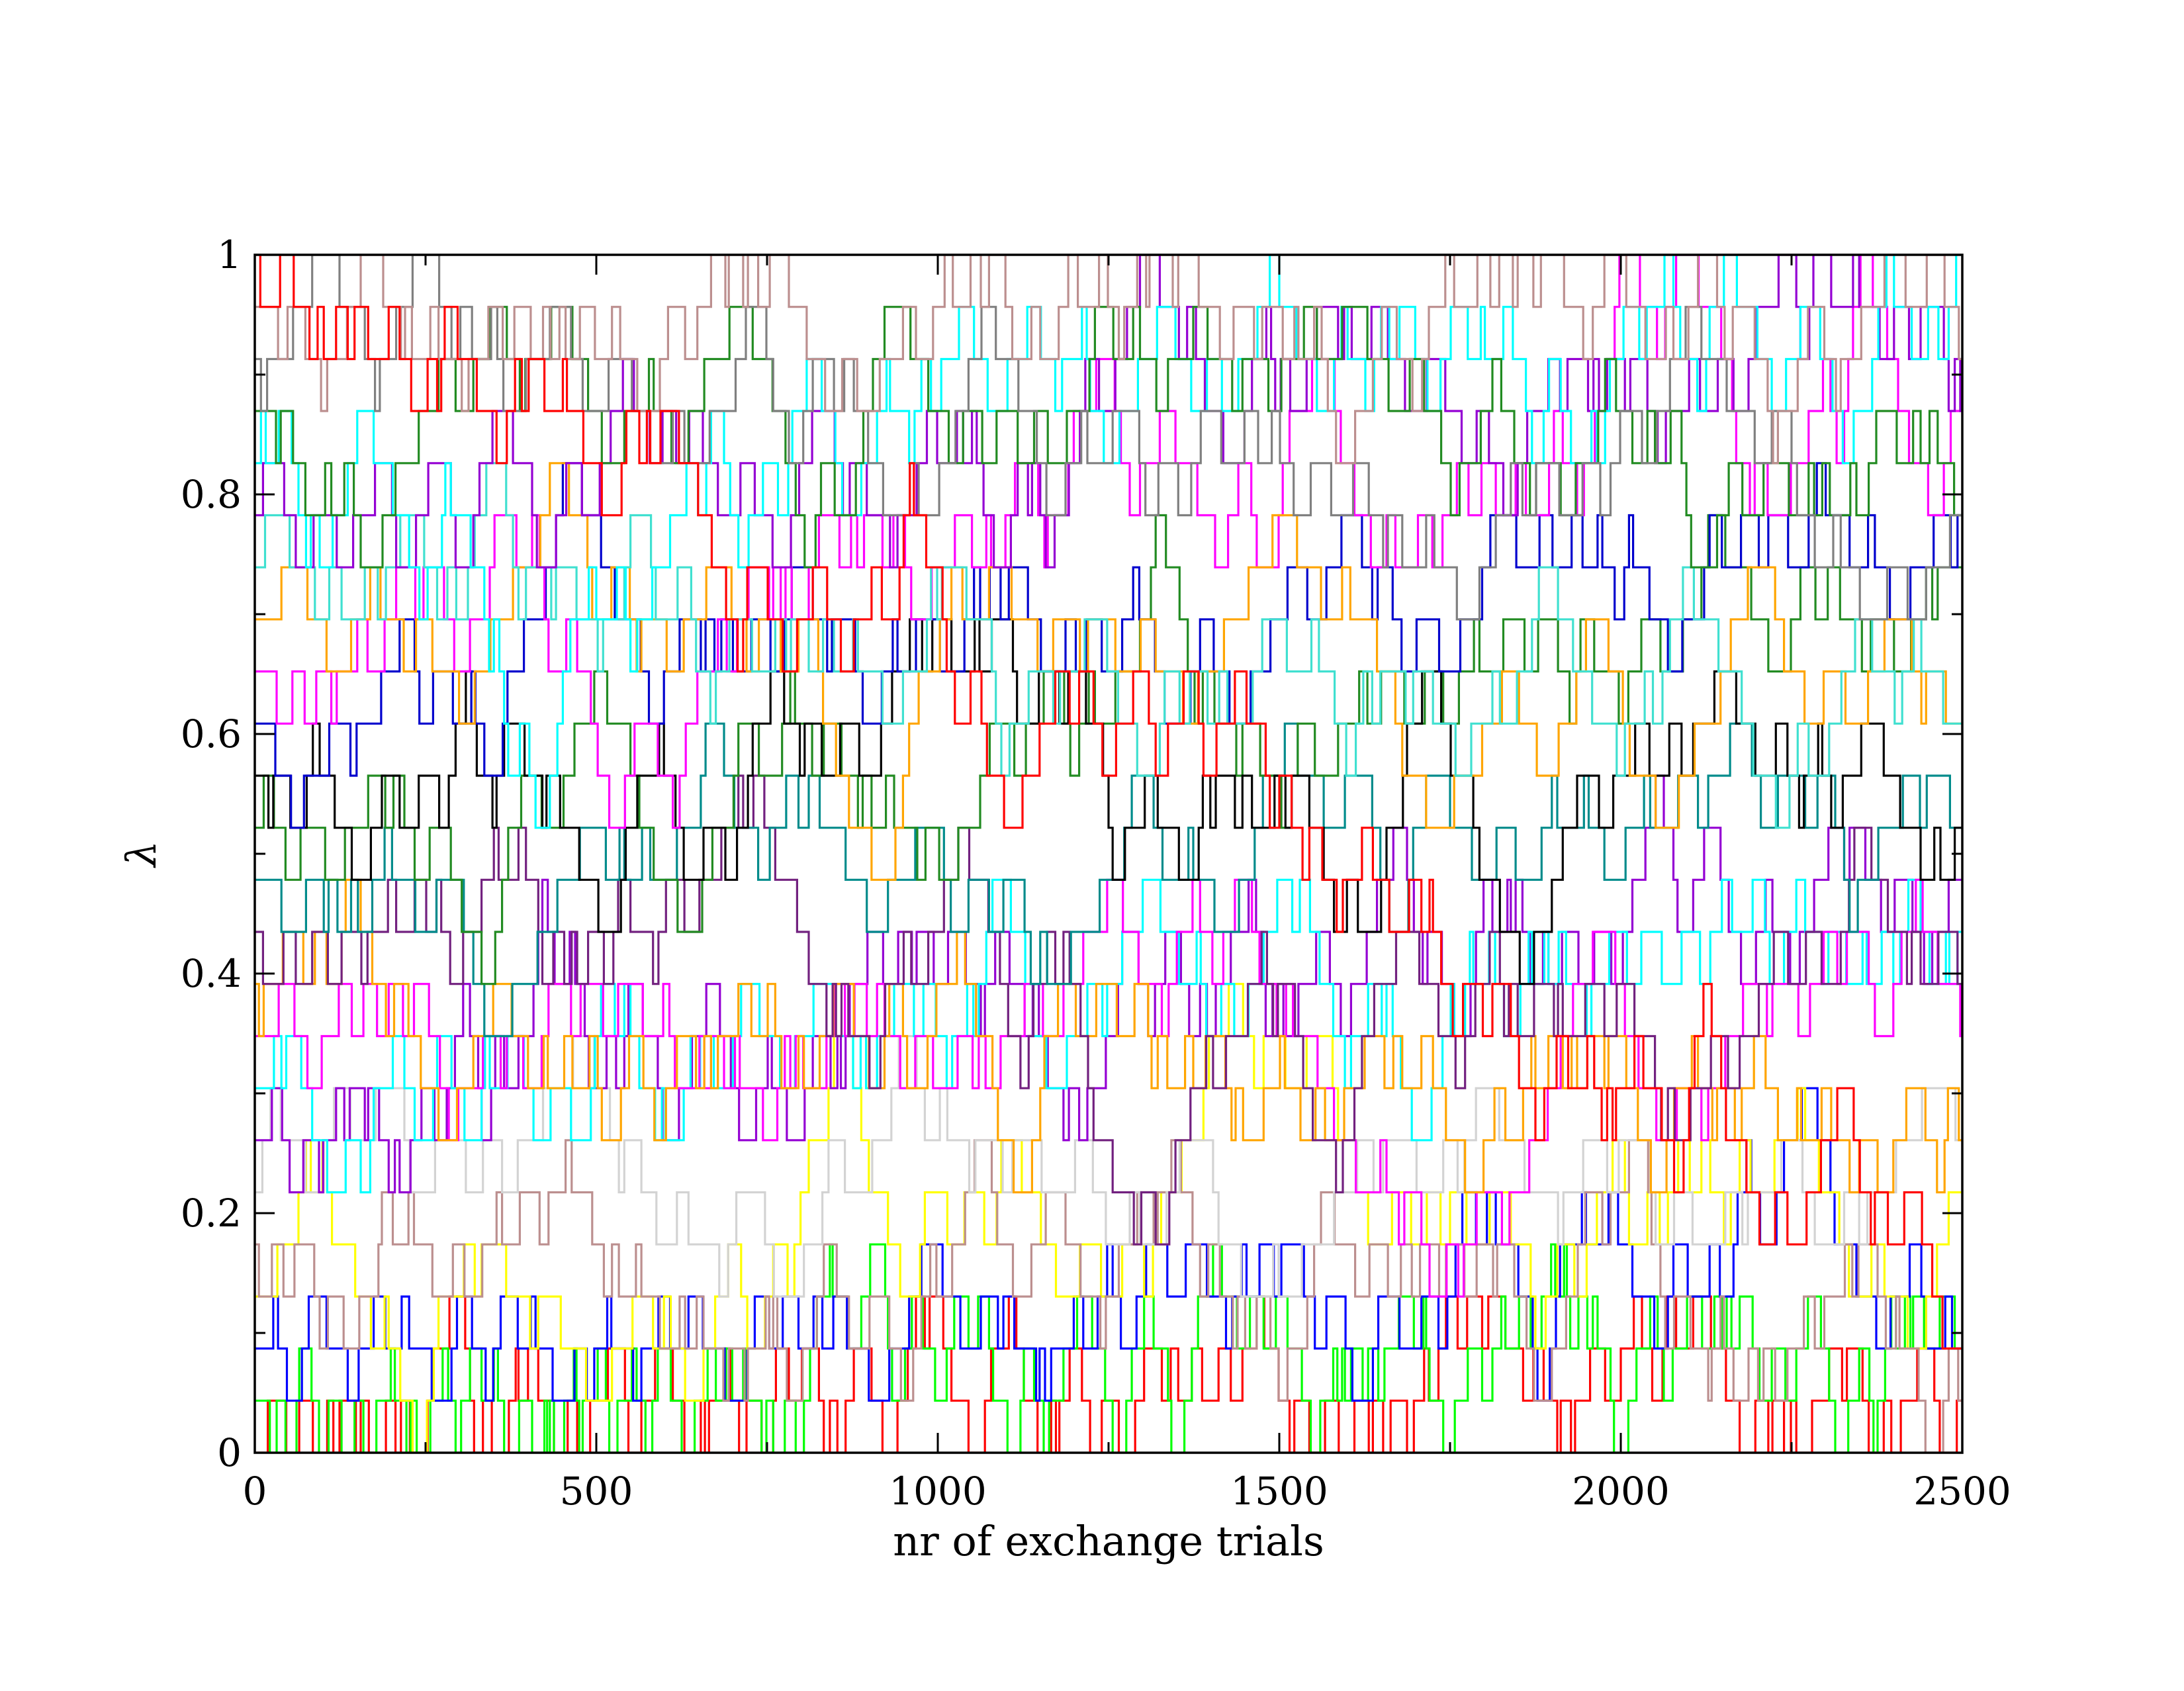 This screenshot has width=2184, height=1691. I want to click on y-tick-label: 1, so click(229, 254).